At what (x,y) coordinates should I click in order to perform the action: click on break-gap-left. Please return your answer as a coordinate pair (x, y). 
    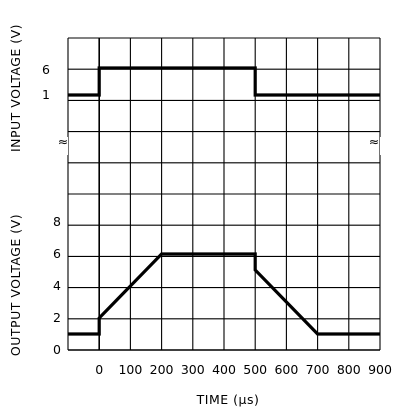
    Looking at the image, I should click on (63, 146).